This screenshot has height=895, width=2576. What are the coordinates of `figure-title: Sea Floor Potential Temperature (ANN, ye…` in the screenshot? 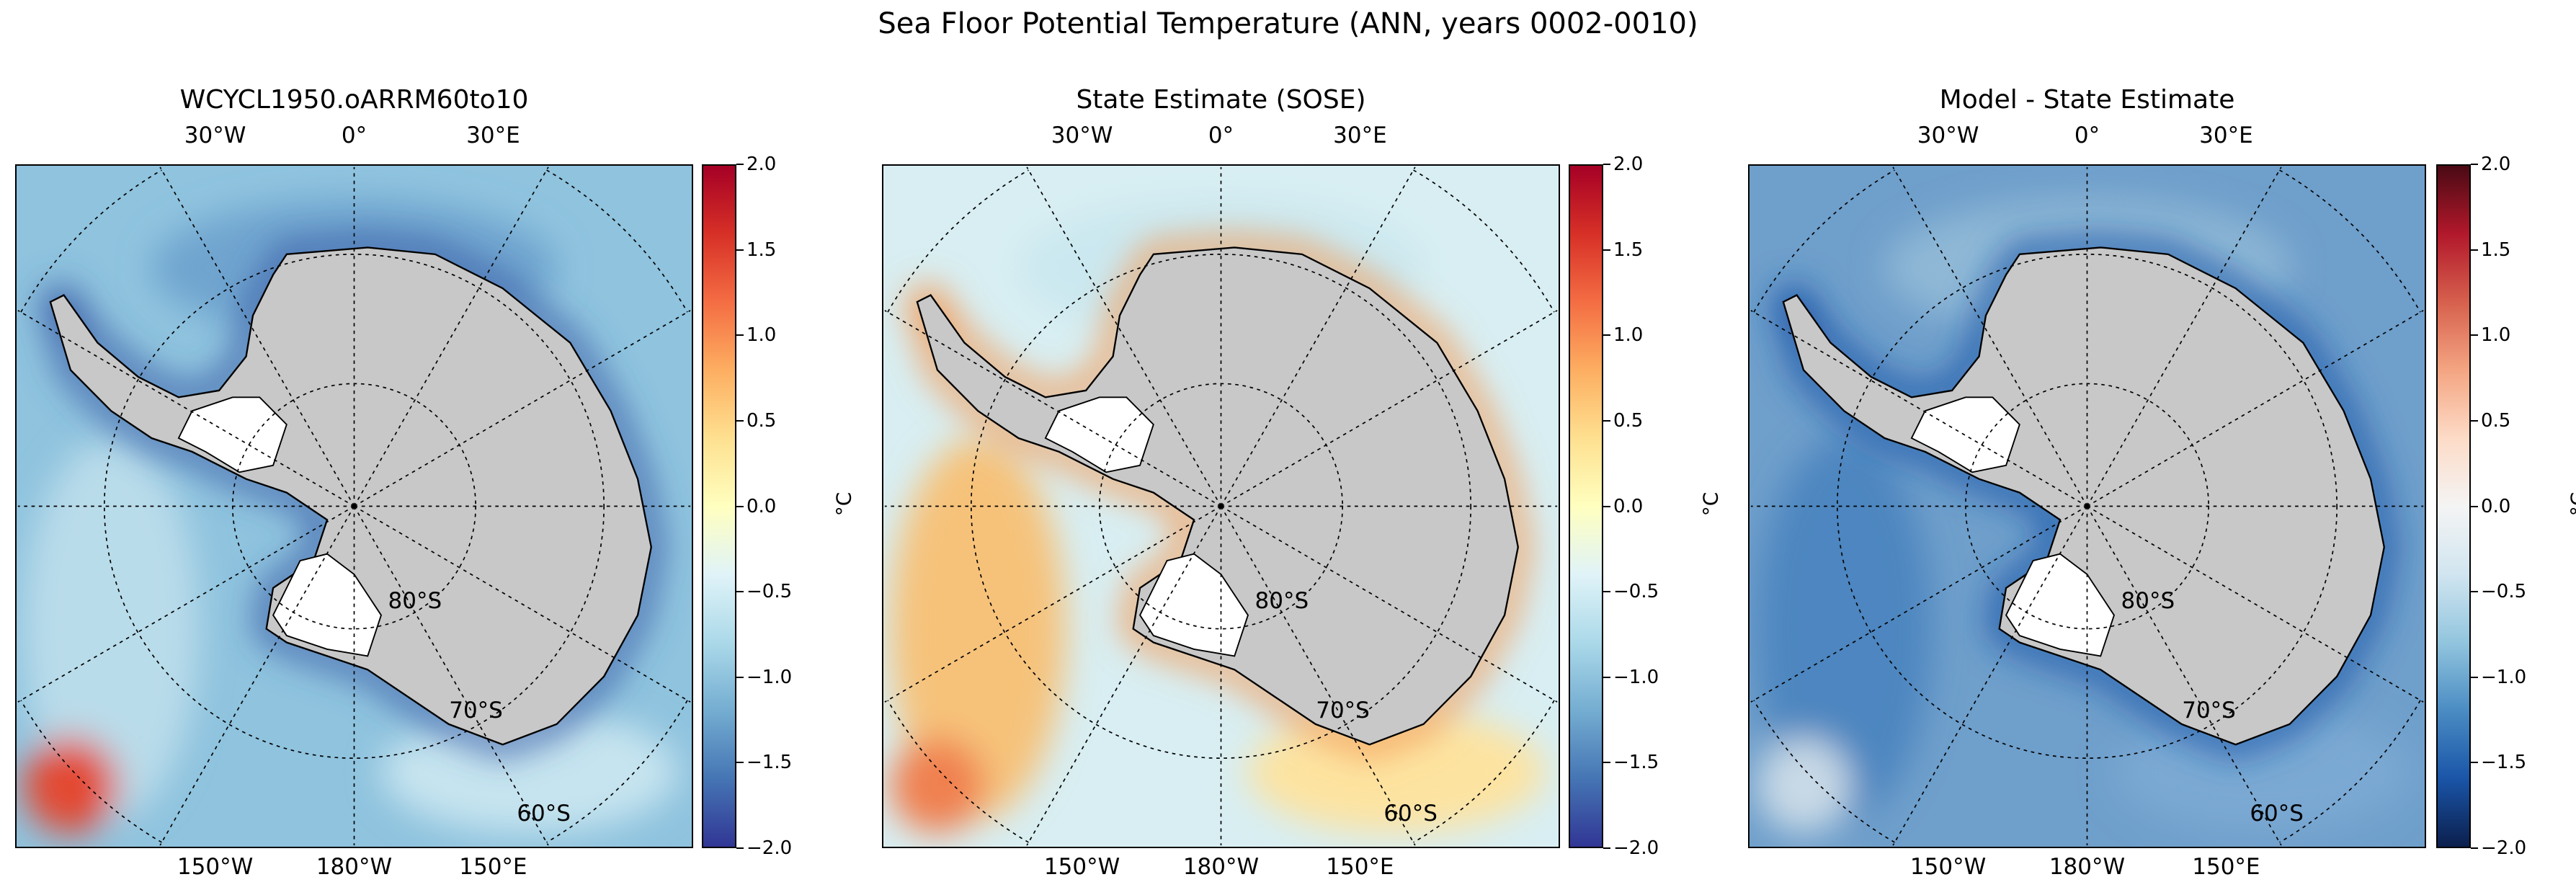 It's located at (1288, 23).